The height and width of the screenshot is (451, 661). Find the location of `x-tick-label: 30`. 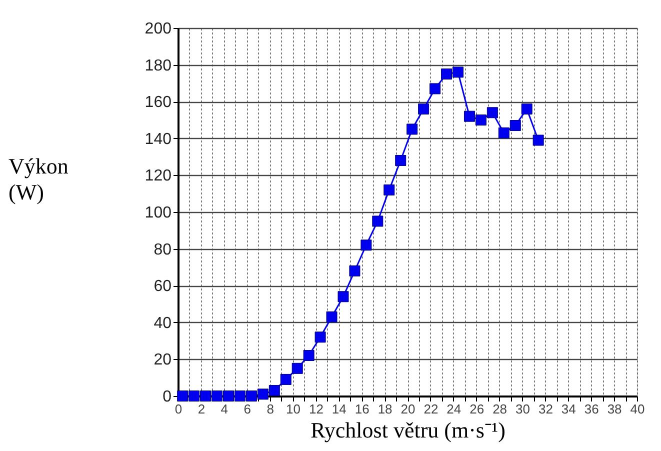

x-tick-label: 30 is located at coordinates (523, 409).